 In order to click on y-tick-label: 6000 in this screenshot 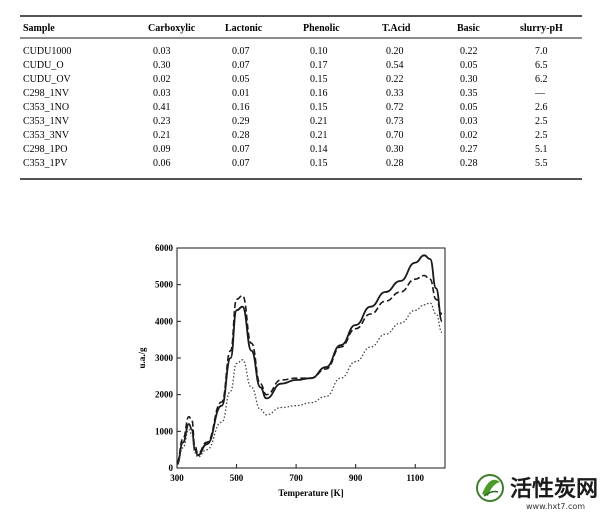, I will do `click(164, 248)`.